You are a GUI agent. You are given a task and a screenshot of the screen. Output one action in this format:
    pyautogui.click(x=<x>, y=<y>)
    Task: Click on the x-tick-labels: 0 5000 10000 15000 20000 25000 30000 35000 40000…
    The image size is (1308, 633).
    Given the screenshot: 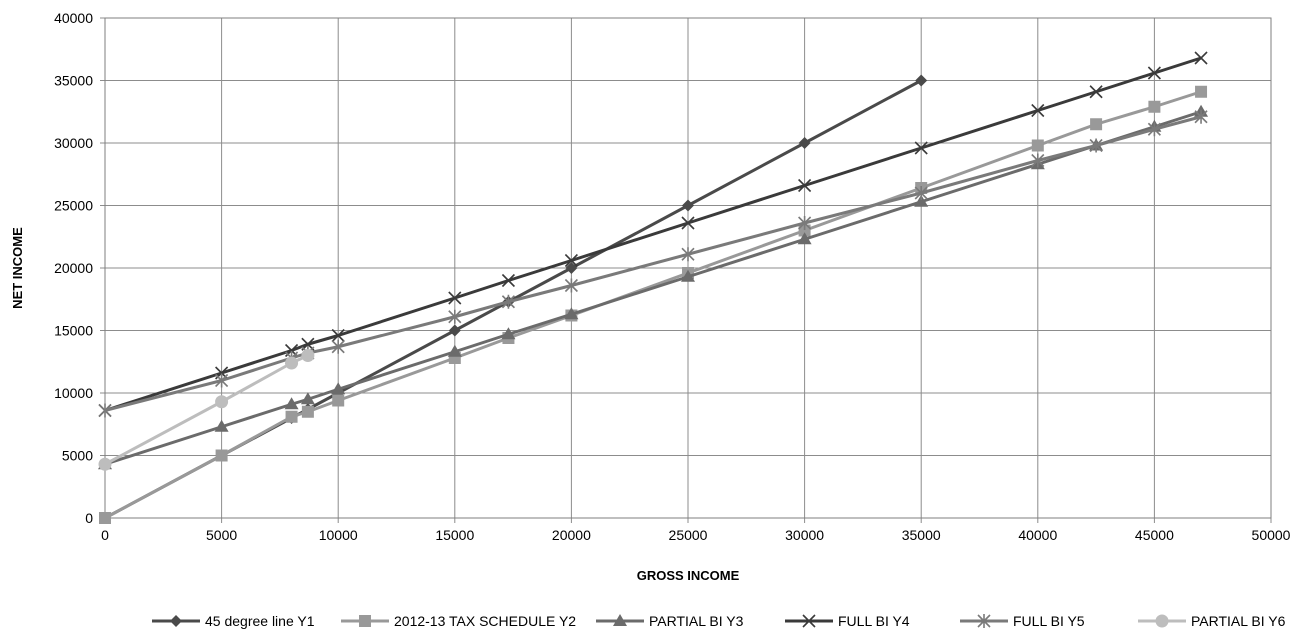 What is the action you would take?
    pyautogui.click(x=696, y=535)
    